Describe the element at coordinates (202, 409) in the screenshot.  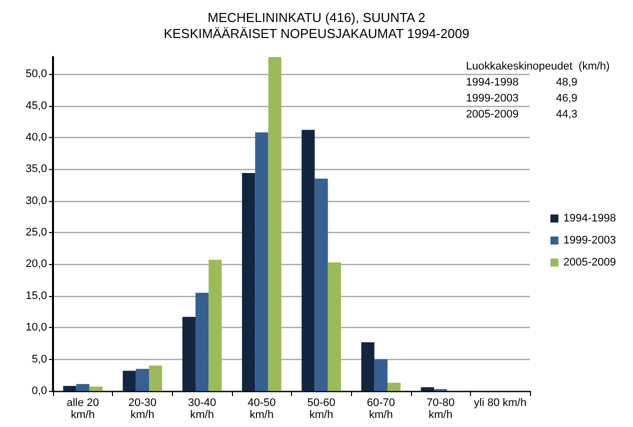
I see `x-tick-label: 30-40 km/h` at that location.